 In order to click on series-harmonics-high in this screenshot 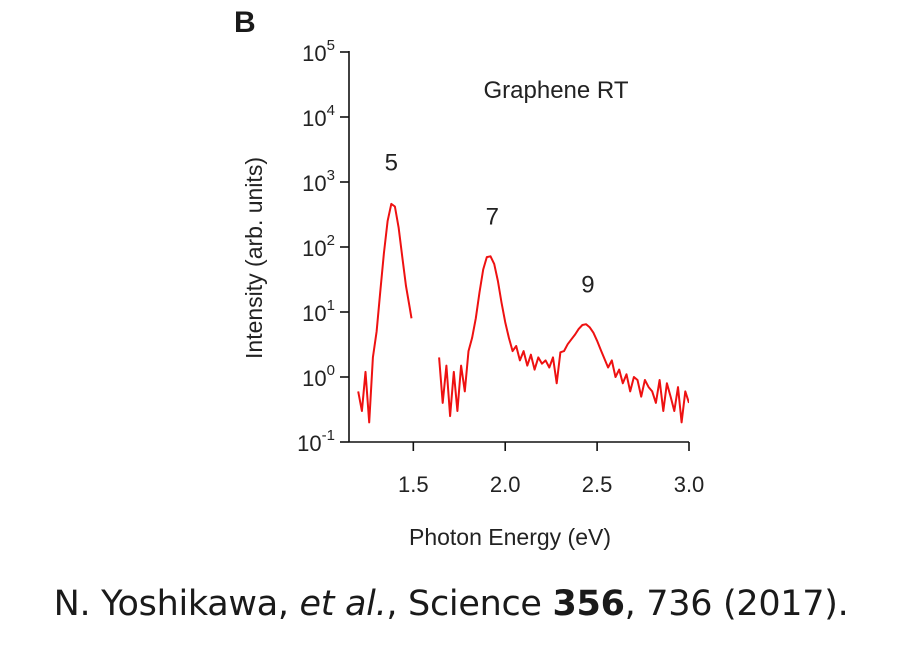, I will do `click(563, 339)`.